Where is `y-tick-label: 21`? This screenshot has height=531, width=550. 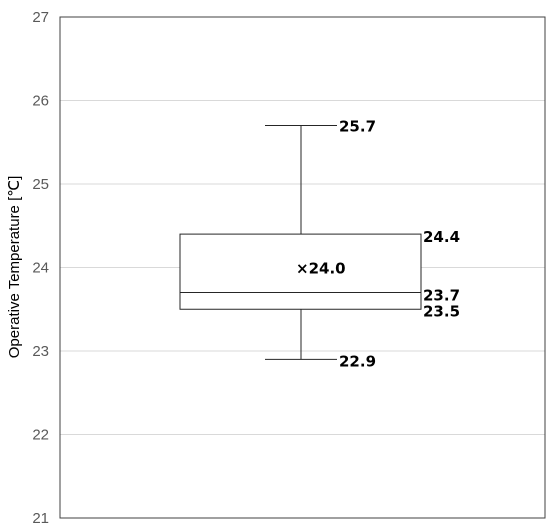
y-tick-label: 21 is located at coordinates (40, 518).